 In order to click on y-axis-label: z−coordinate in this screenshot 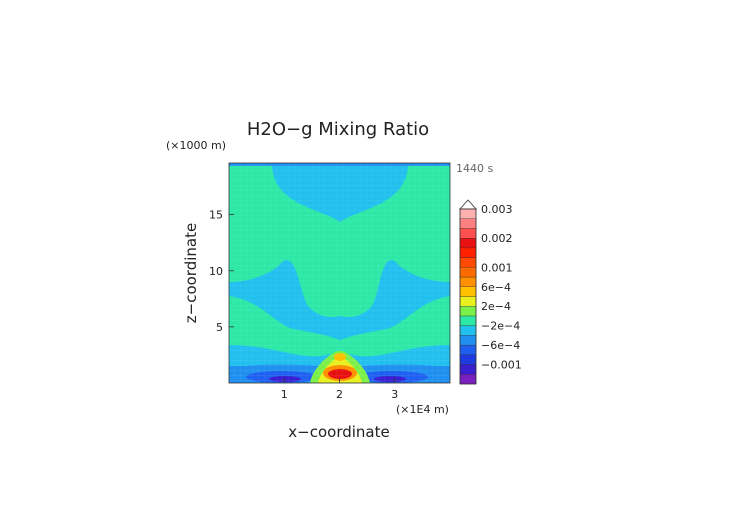, I will do `click(191, 273)`.